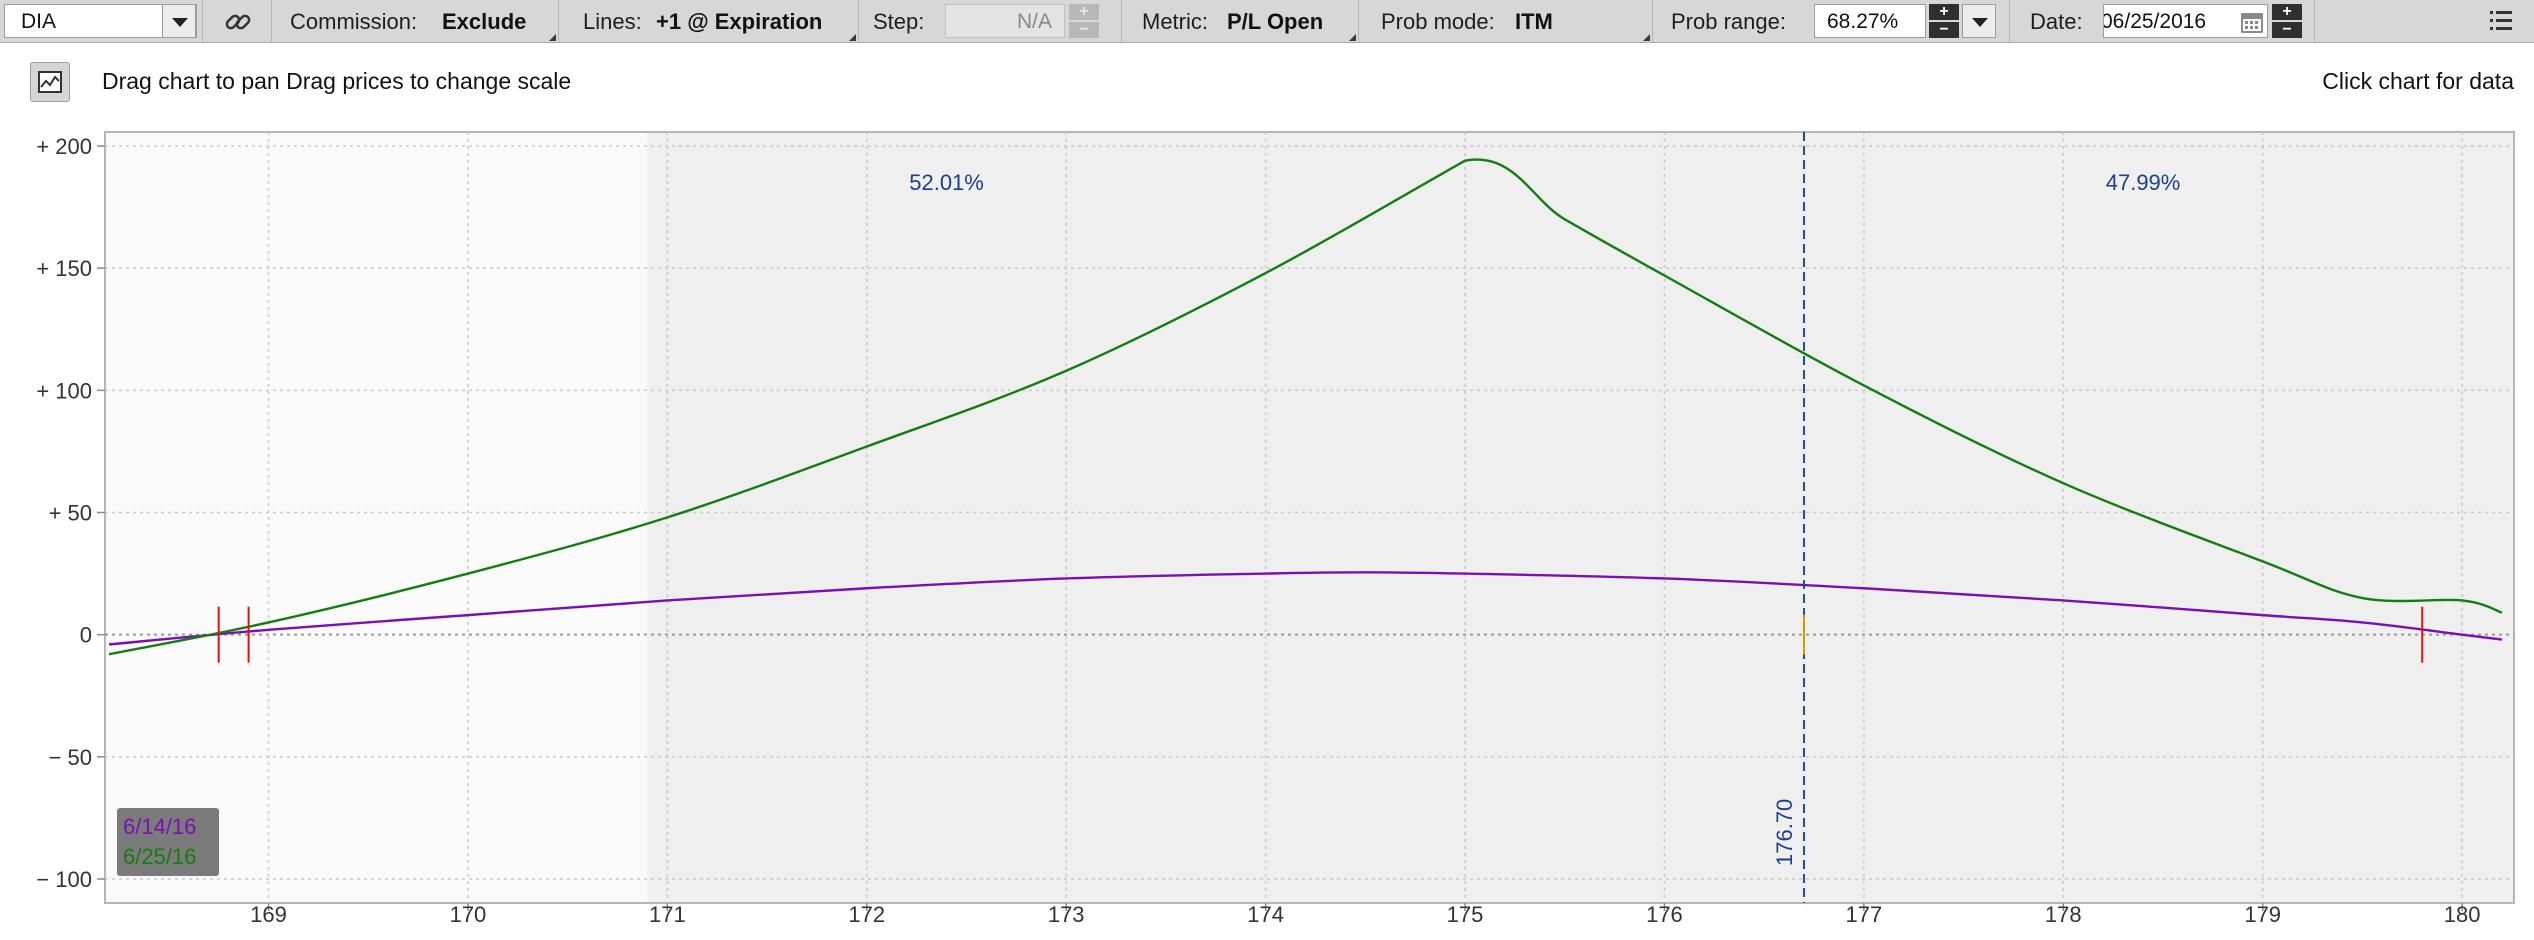 The width and height of the screenshot is (2534, 940). I want to click on lines-value: +1 @ Expiration, so click(739, 21).